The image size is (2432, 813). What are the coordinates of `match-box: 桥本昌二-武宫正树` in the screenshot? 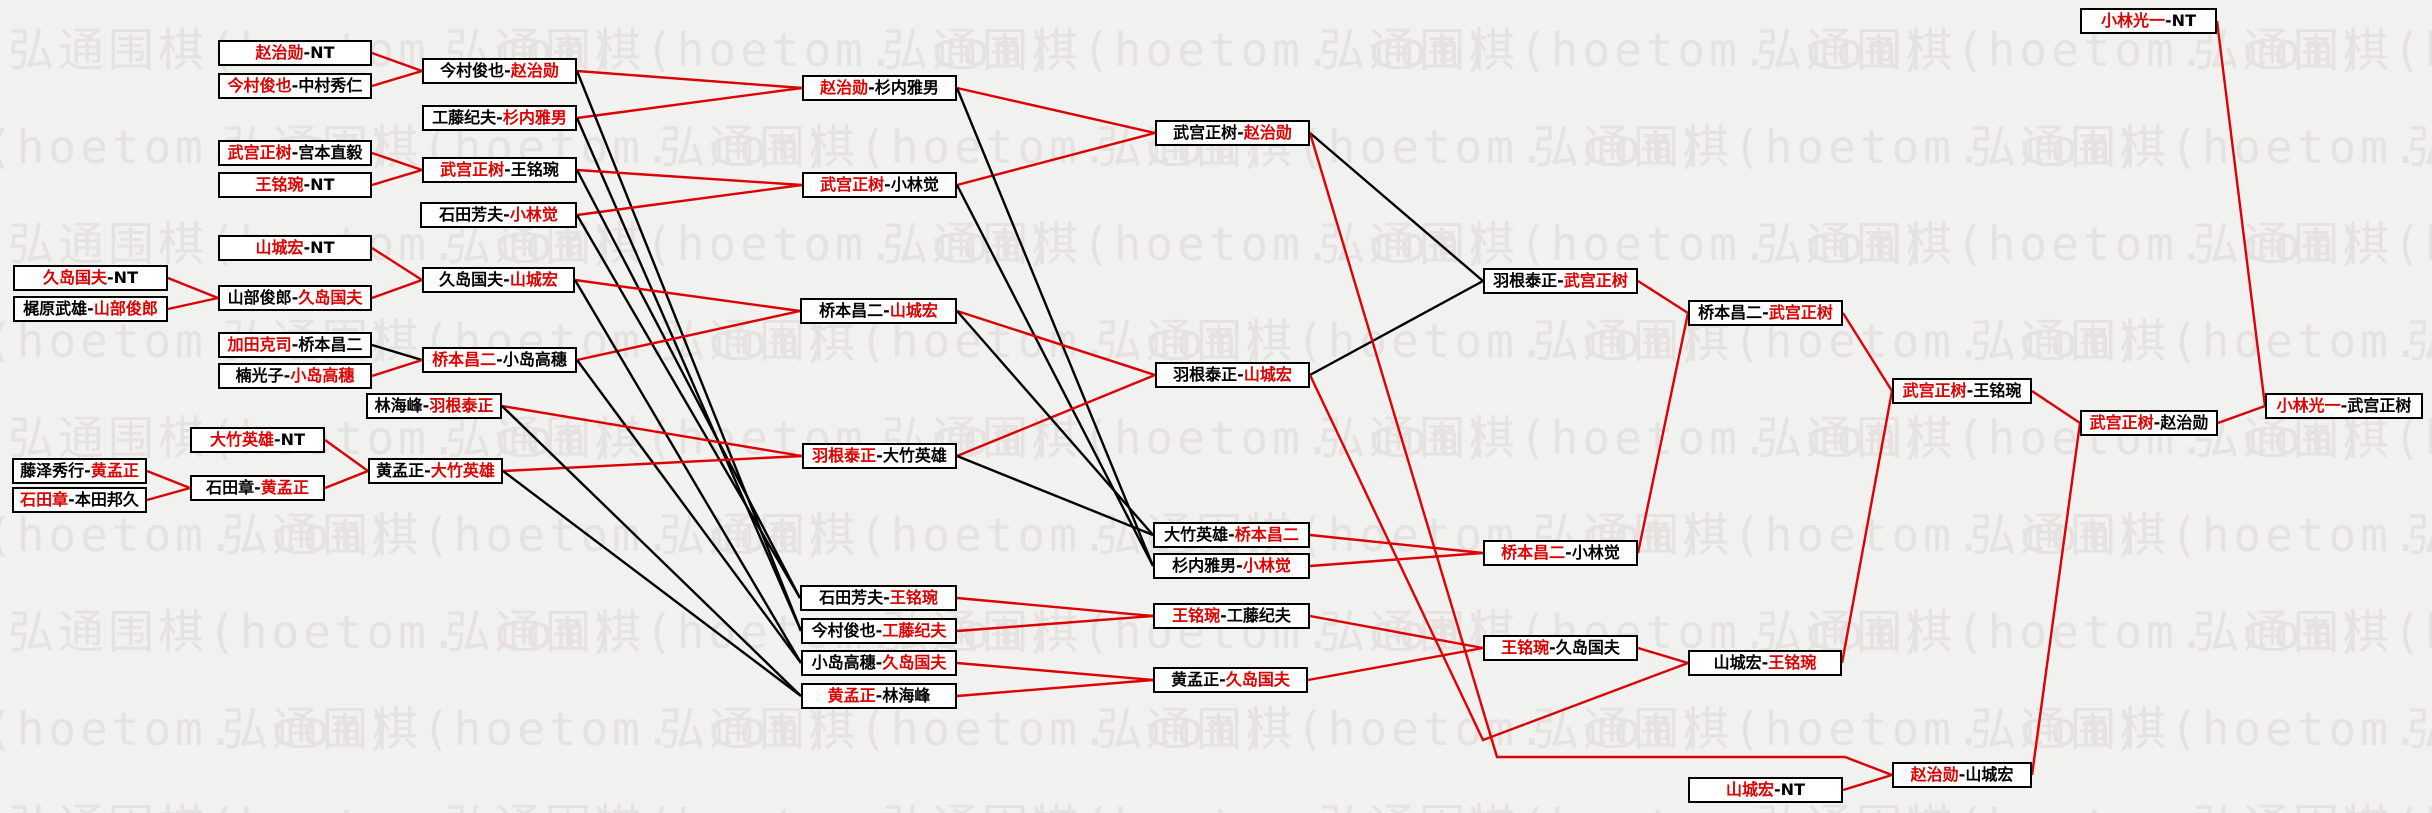 It's located at (1765, 313).